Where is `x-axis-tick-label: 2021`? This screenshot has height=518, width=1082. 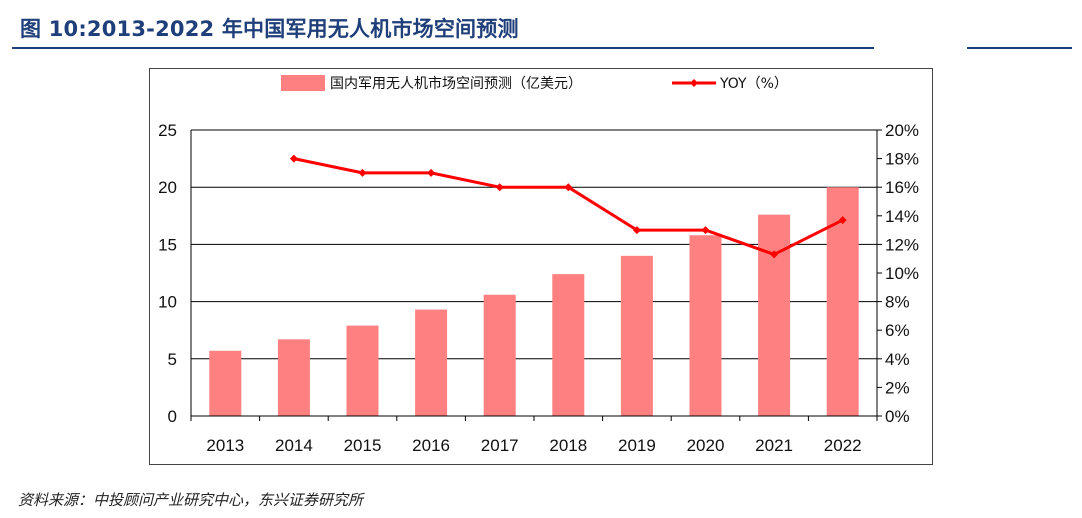
x-axis-tick-label: 2021 is located at coordinates (774, 445).